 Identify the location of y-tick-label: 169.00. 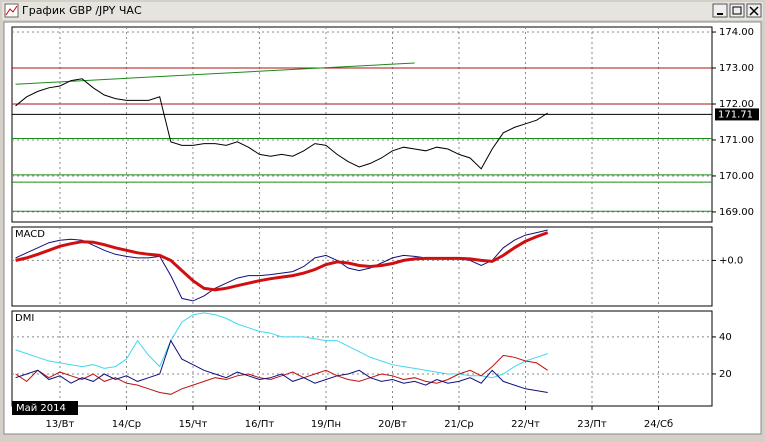
(736, 212).